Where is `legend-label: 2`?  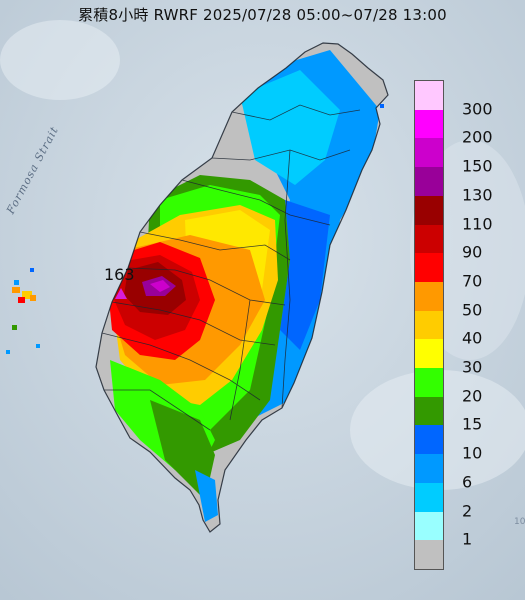
legend-label: 2 is located at coordinates (467, 511).